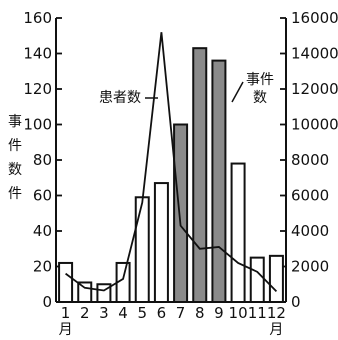  I want to click on right-y-tick-label: 16000, so click(314, 18).